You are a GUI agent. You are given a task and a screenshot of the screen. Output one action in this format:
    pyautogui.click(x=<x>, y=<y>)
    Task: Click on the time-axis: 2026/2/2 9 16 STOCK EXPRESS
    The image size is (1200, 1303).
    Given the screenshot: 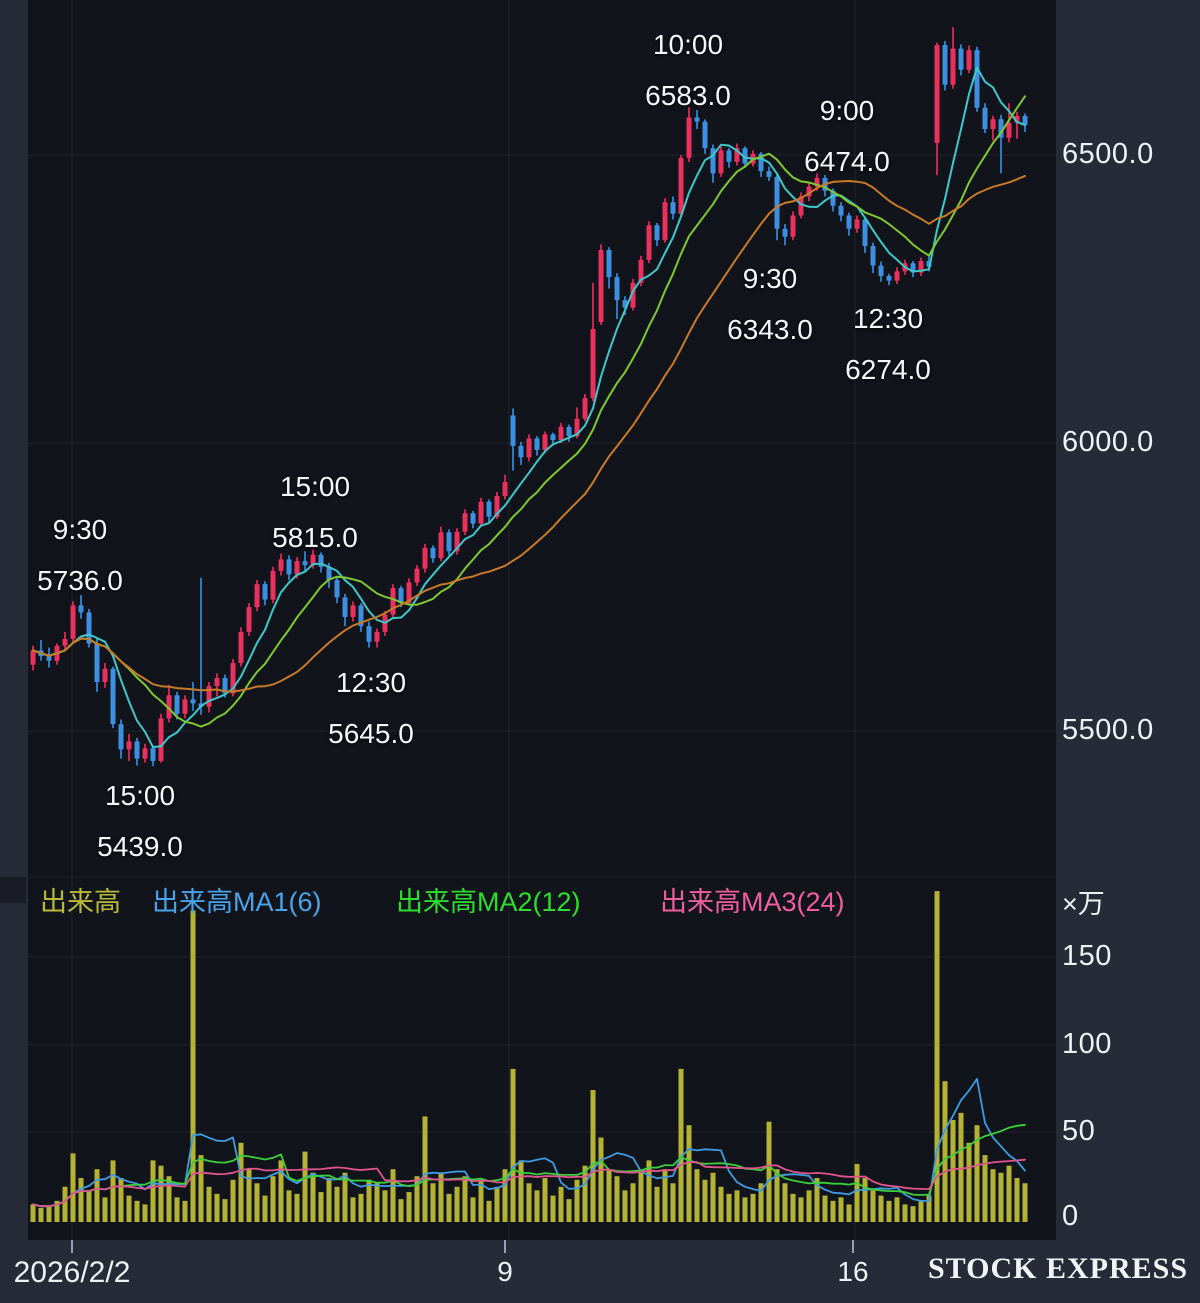 What is the action you would take?
    pyautogui.click(x=600, y=1271)
    